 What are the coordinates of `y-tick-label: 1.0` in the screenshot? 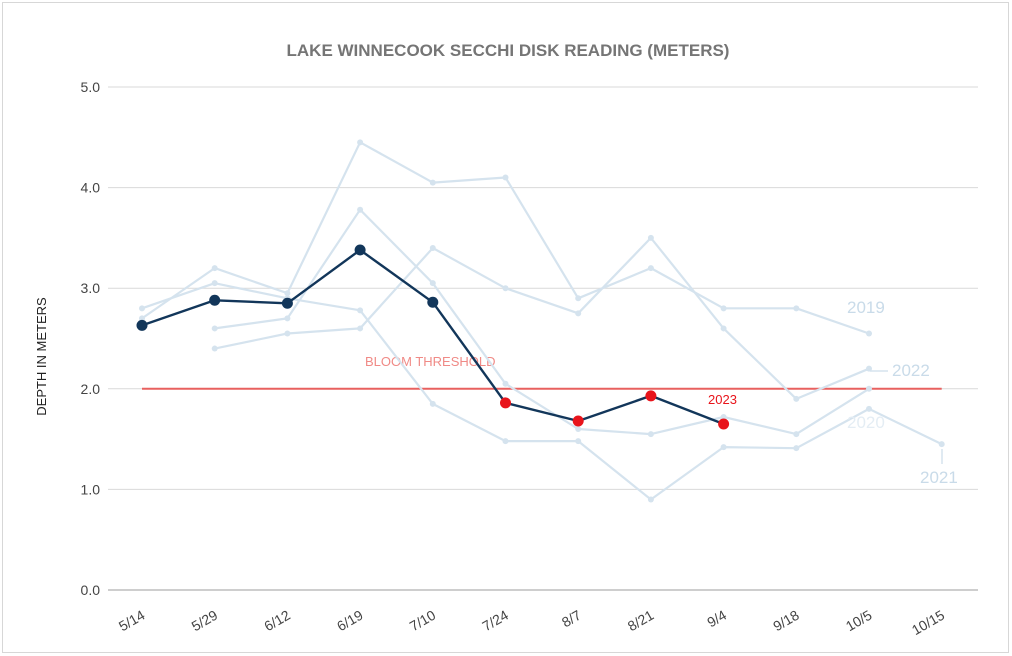 It's located at (91, 489).